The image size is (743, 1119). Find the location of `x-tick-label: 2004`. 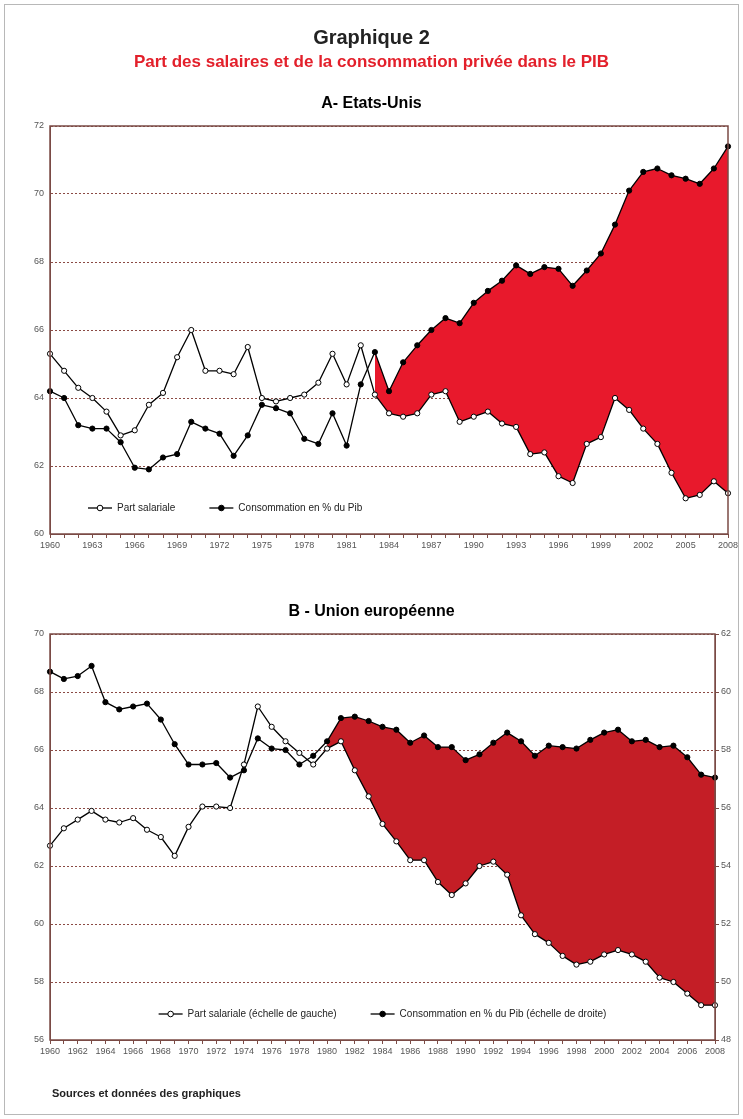

x-tick-label: 2004 is located at coordinates (659, 1050).